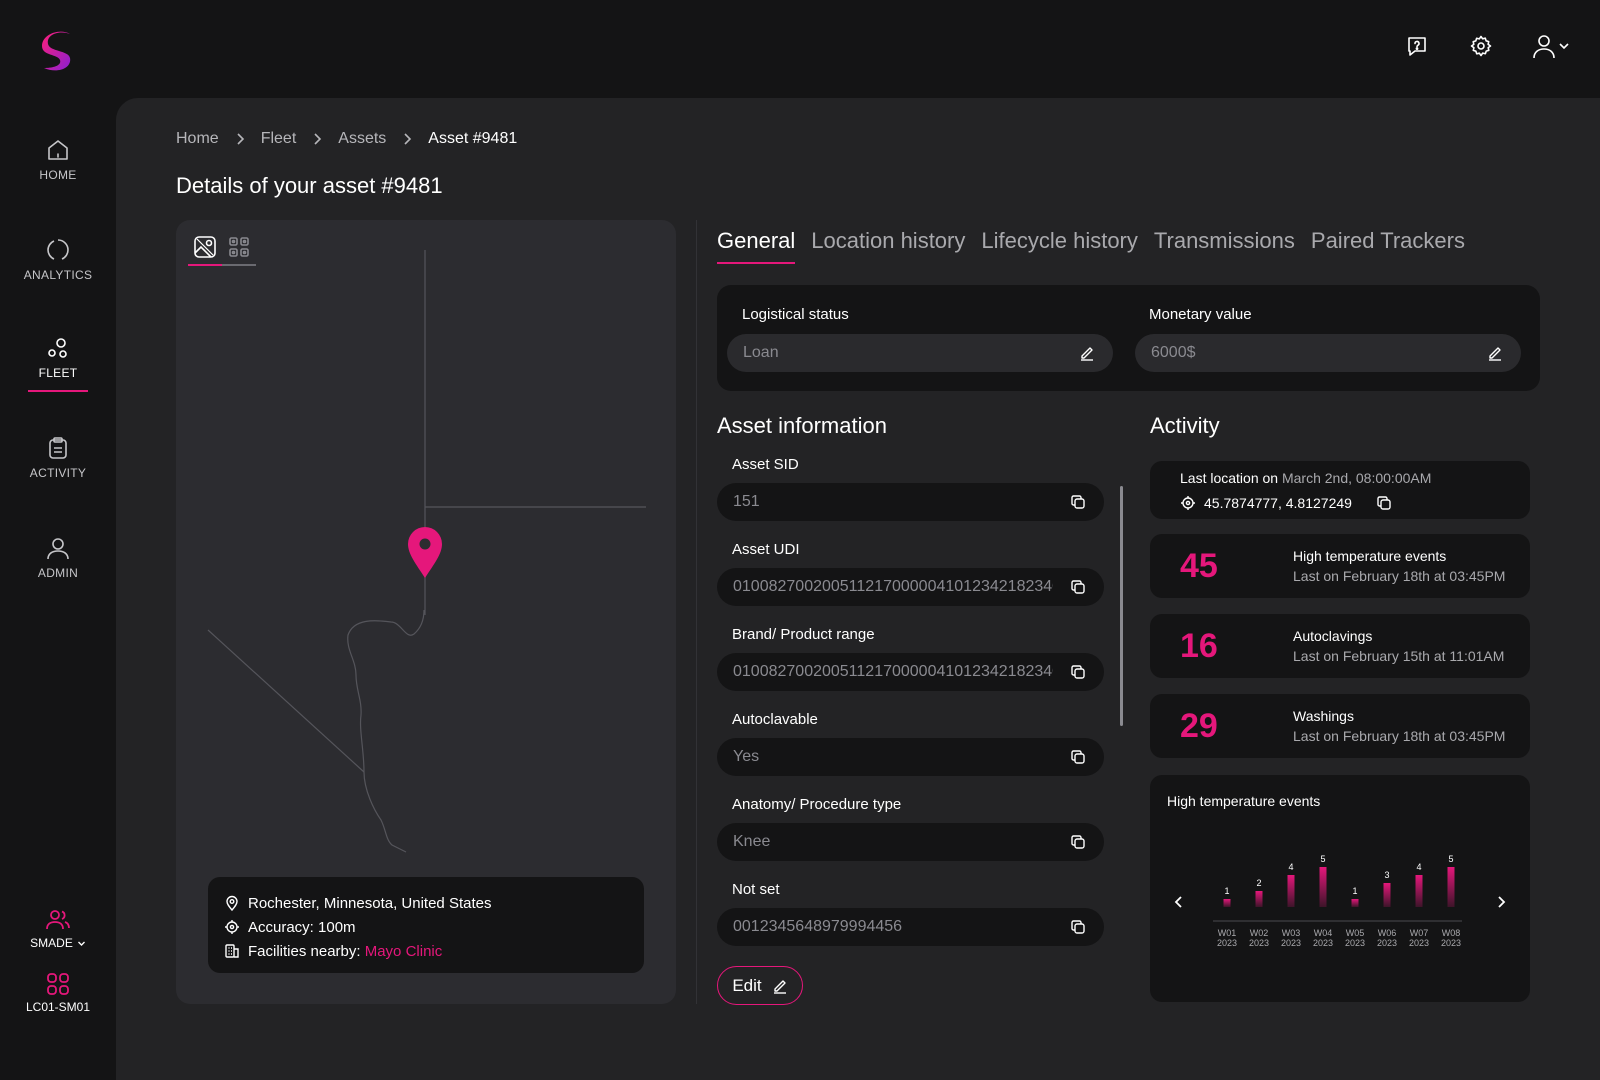  What do you see at coordinates (1386, 875) in the screenshot?
I see `chart-data-label: 3` at bounding box center [1386, 875].